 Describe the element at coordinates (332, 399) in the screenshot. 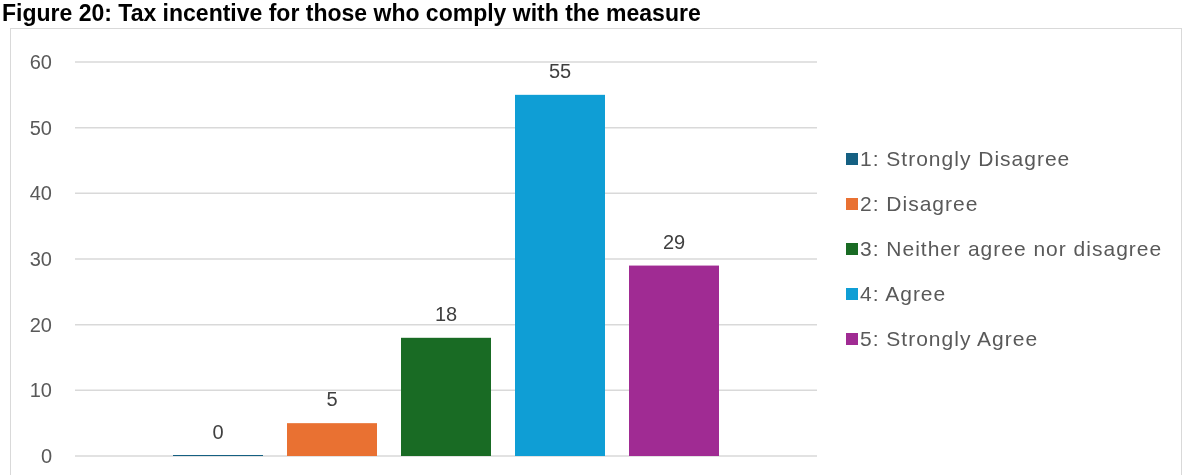

I see `data-label: 5` at that location.